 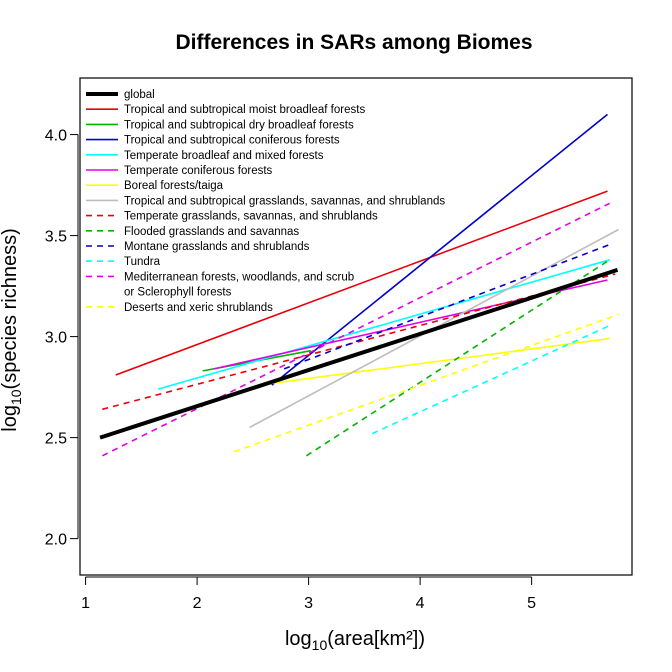 What do you see at coordinates (174, 186) in the screenshot?
I see `legend-label: Boreal forests/taiga` at bounding box center [174, 186].